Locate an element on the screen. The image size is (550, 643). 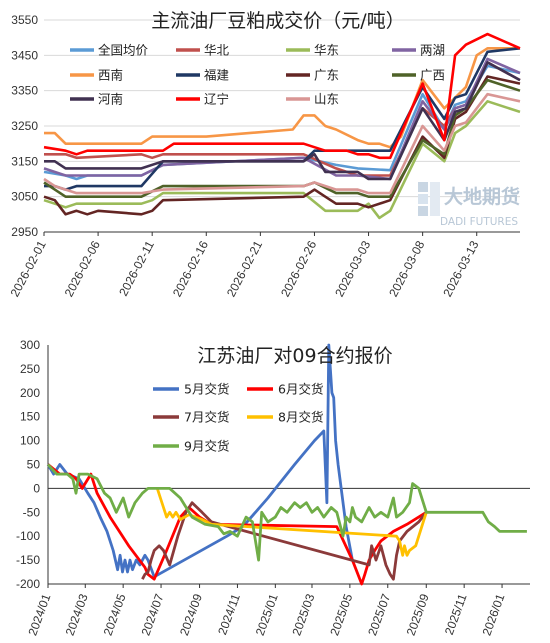
legend-label: 两湖 is located at coordinates (432, 50).